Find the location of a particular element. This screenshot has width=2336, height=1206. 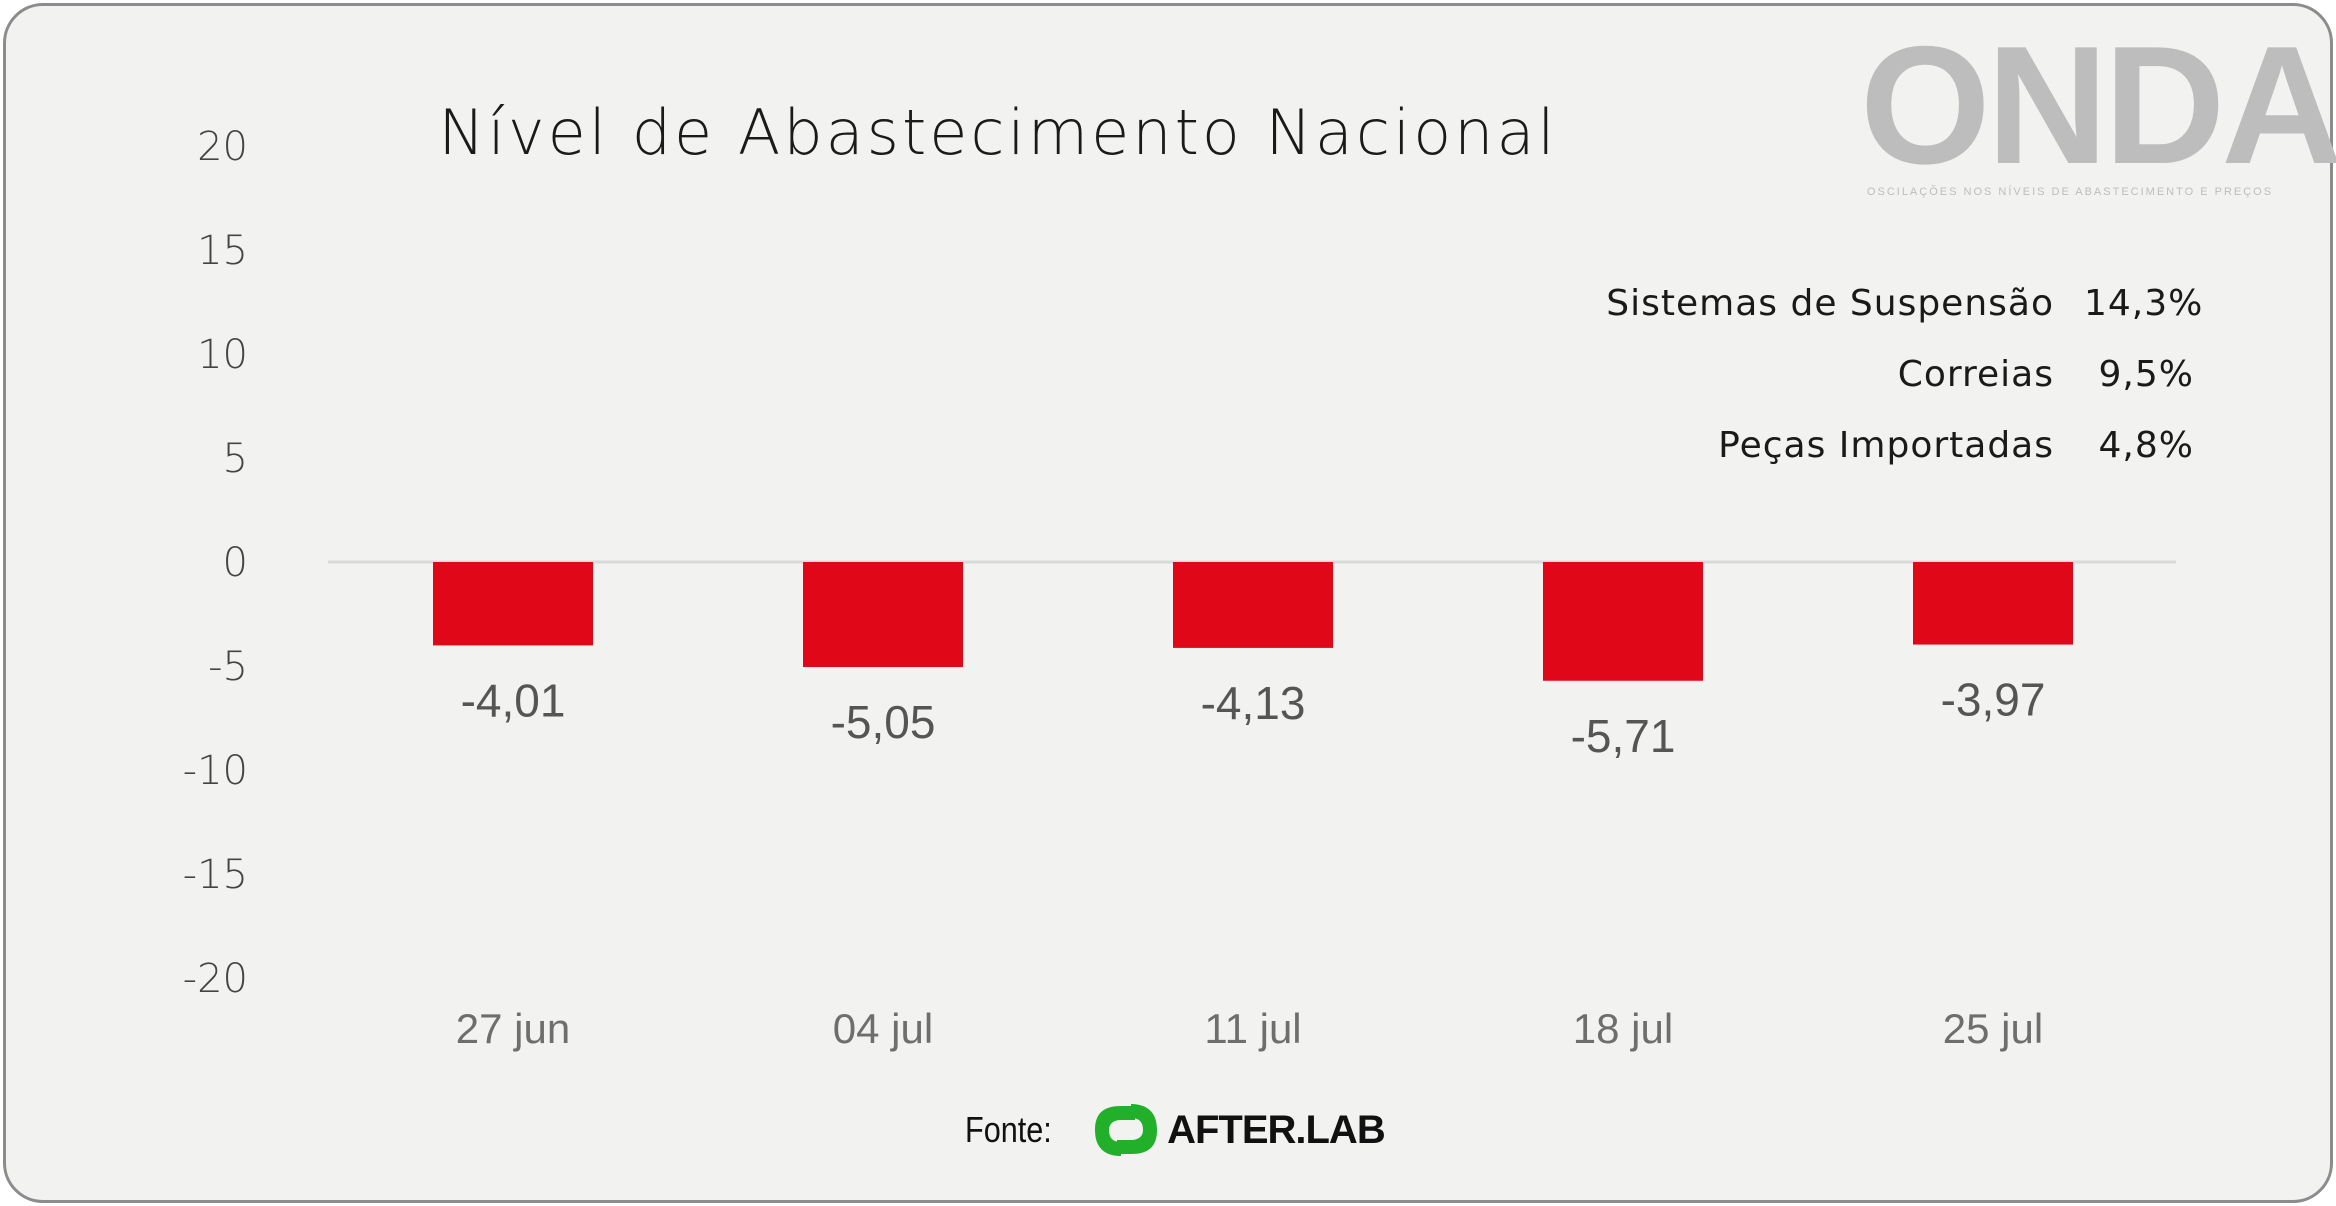

legend-row: Peças Importadas 4,8% is located at coordinates (1900, 445).